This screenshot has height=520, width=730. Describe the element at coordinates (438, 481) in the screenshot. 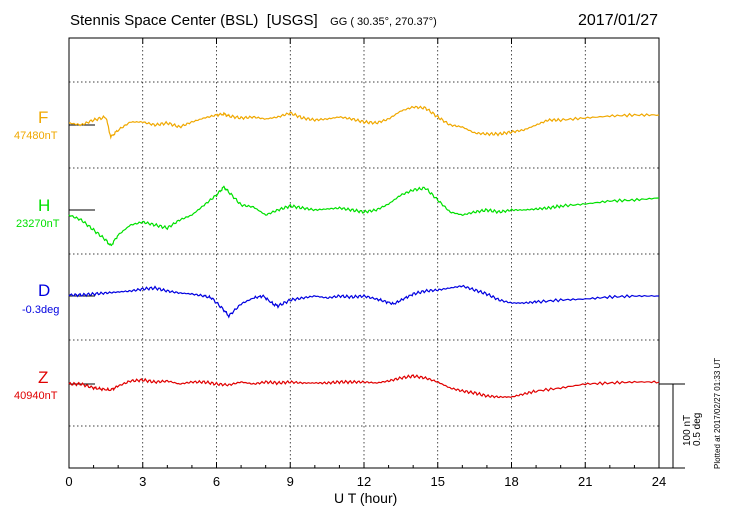

I see `x-tick-label: 15` at that location.